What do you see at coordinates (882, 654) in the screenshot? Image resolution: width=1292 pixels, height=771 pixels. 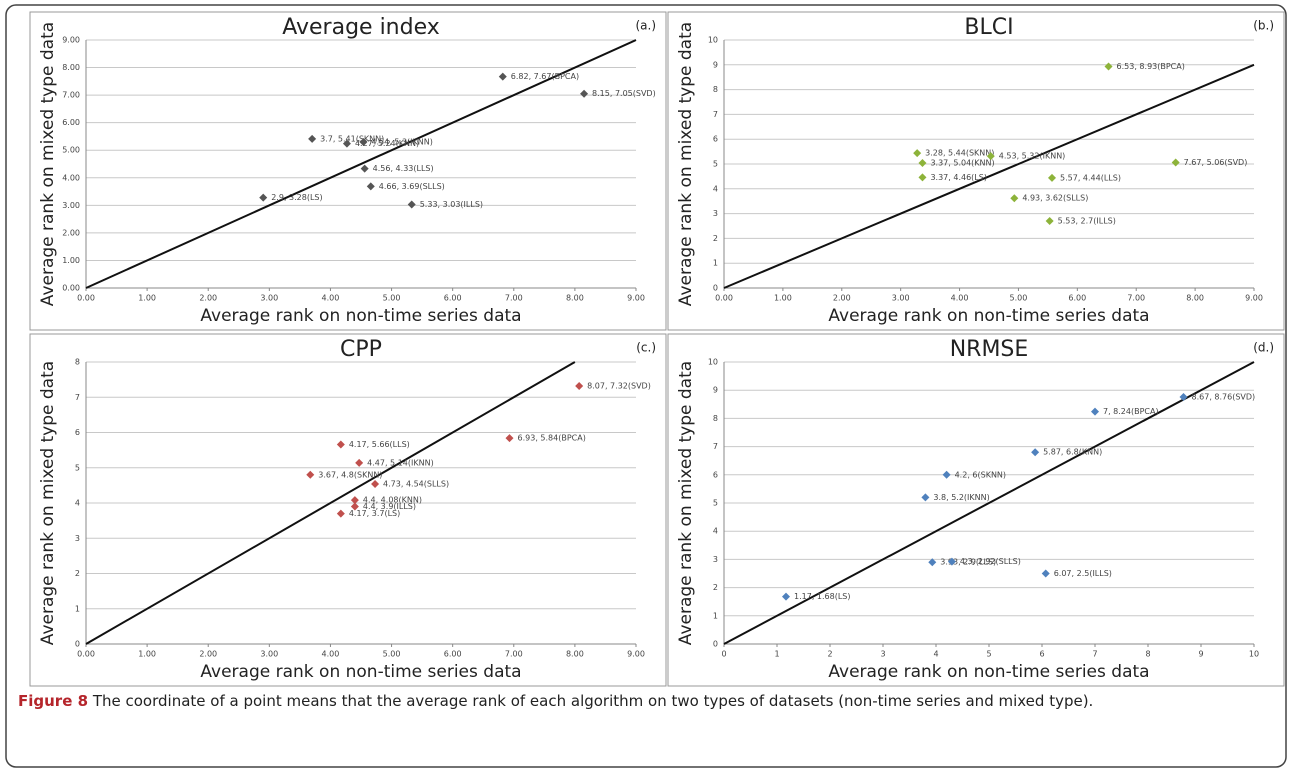 I see `x-tick-label: 3` at bounding box center [882, 654].